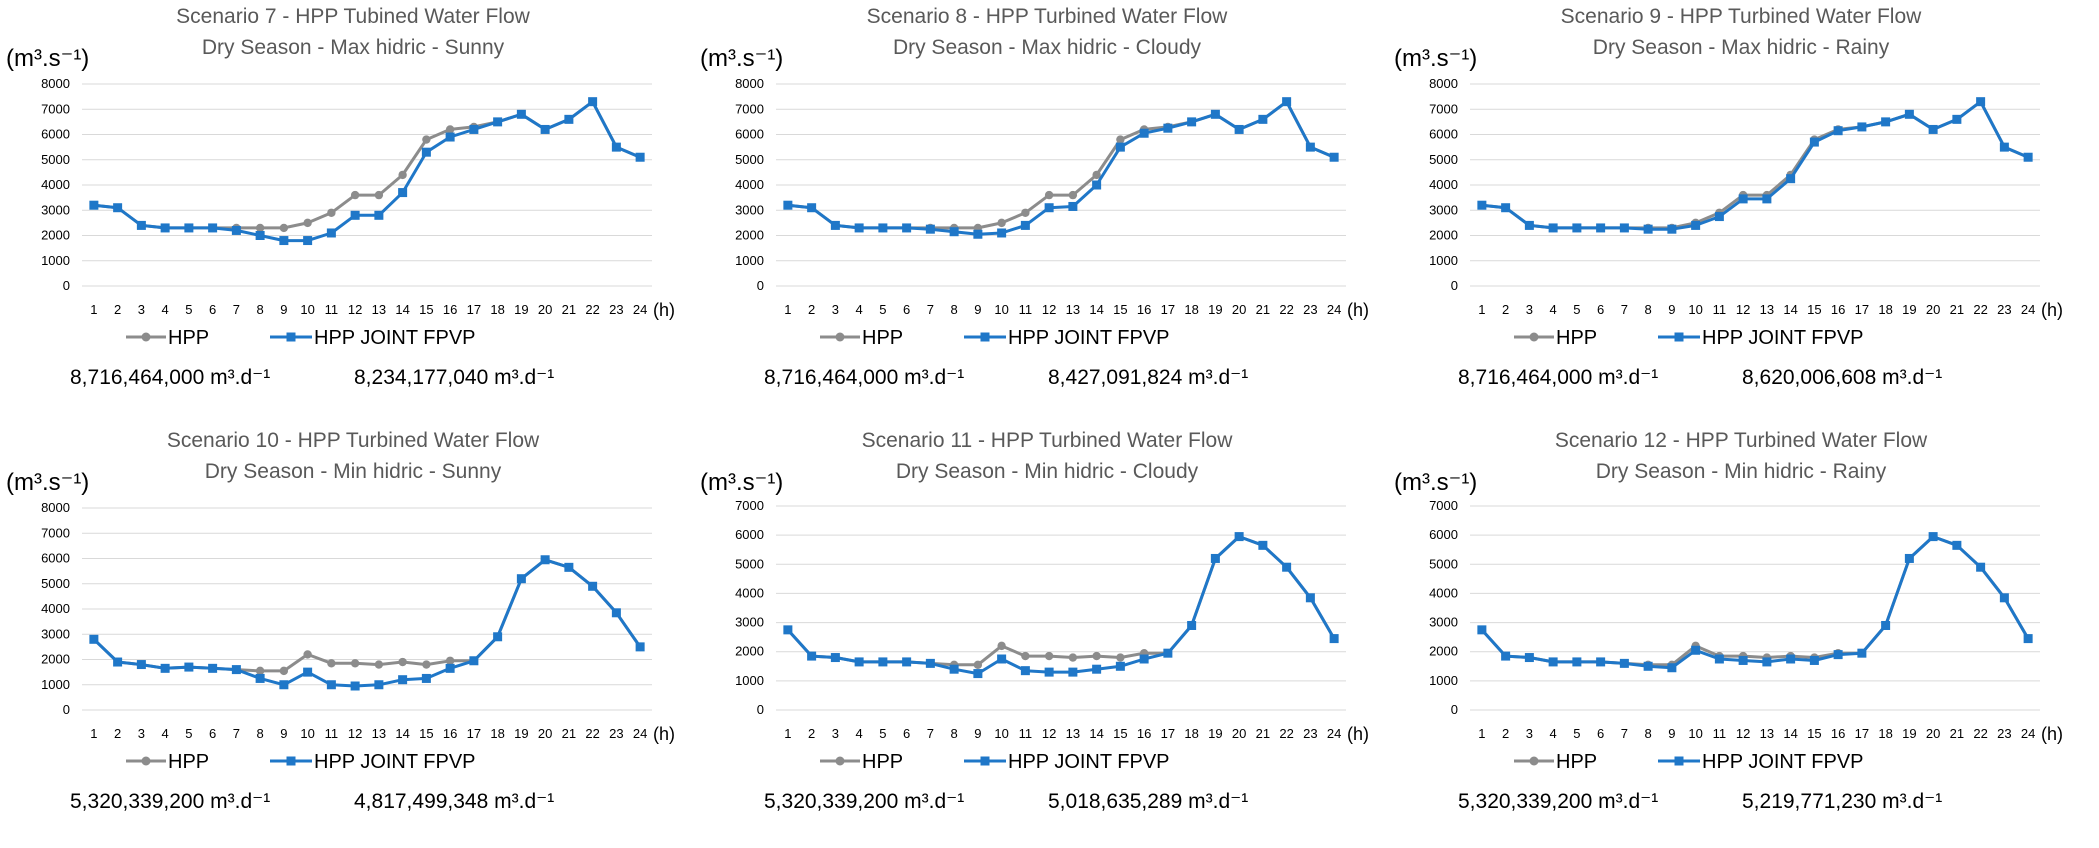 This screenshot has width=2099, height=848. I want to click on daily-total-hpp: 5,320,339,200 m³.d⁻¹, so click(864, 801).